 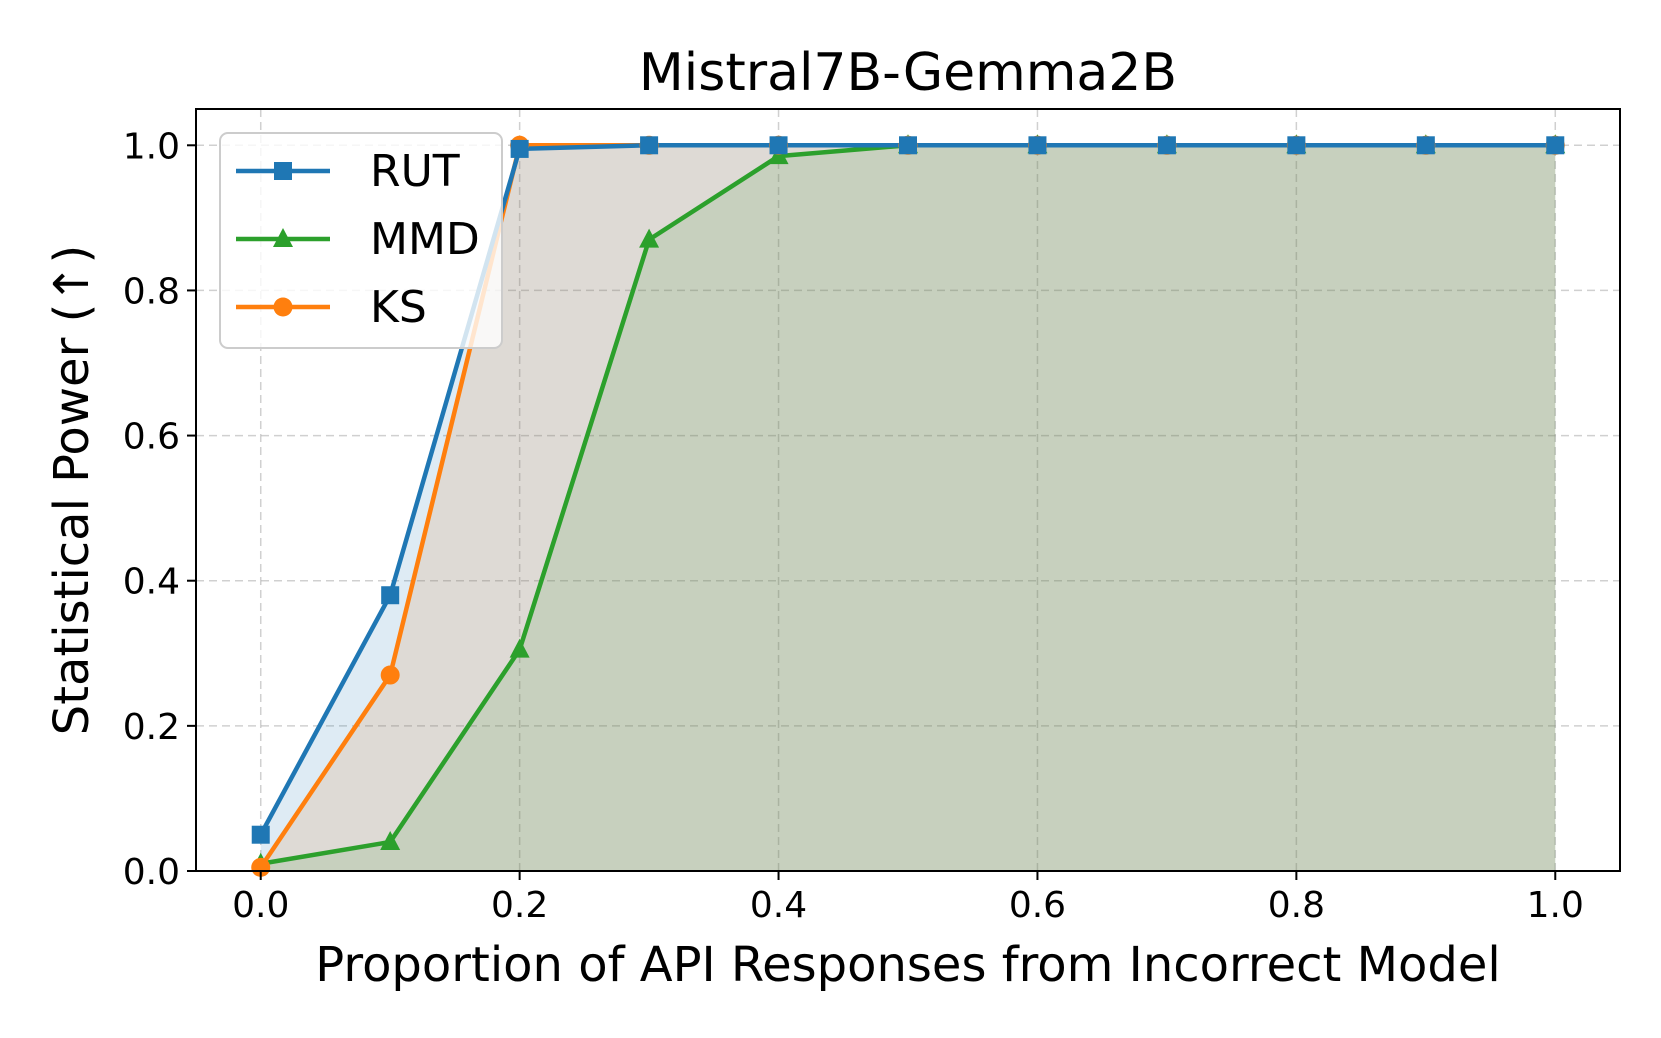 I want to click on x-tick-label: 0.0, so click(x=260, y=905).